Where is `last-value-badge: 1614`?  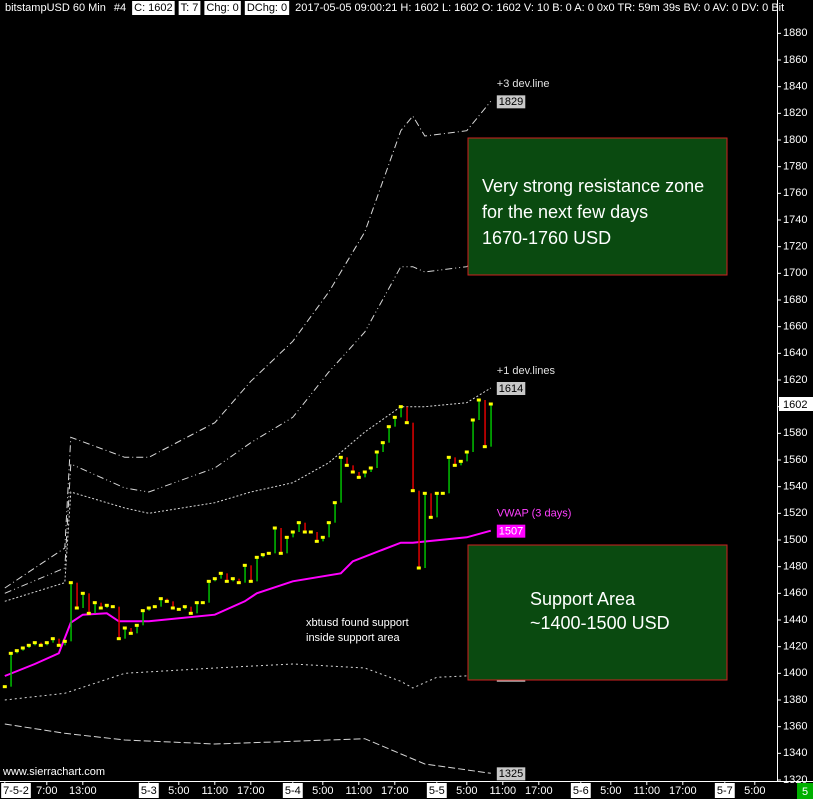 last-value-badge: 1614 is located at coordinates (511, 389).